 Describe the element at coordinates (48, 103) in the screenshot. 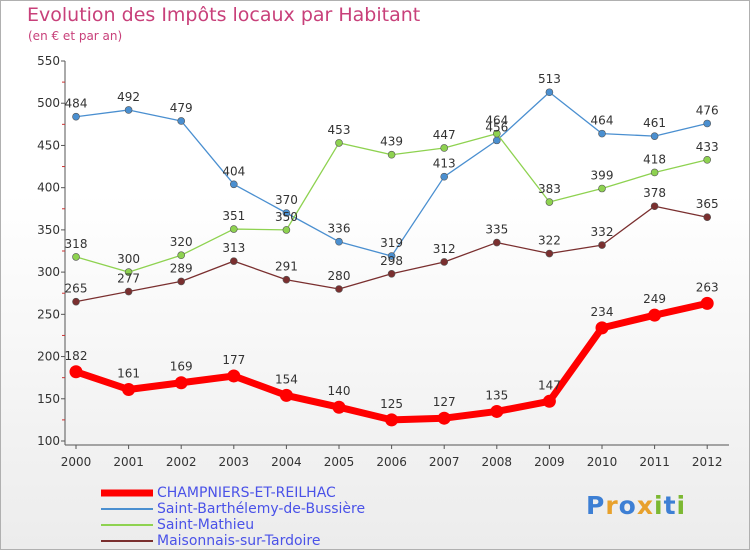

I see `y-tick-label: 500` at that location.